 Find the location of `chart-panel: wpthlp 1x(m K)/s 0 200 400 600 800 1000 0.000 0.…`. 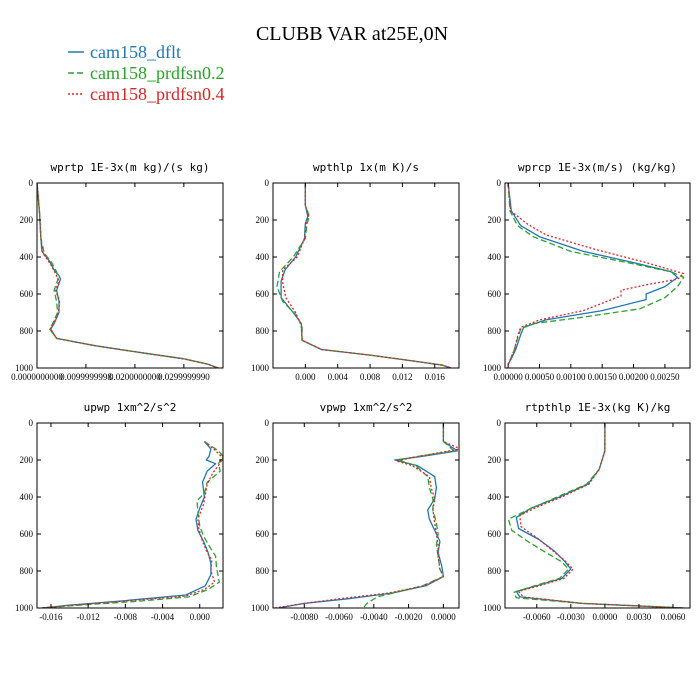

chart-panel: wpthlp 1x(m K)/s 0 200 400 600 800 1000 0.000 0.… is located at coordinates (355, 271).